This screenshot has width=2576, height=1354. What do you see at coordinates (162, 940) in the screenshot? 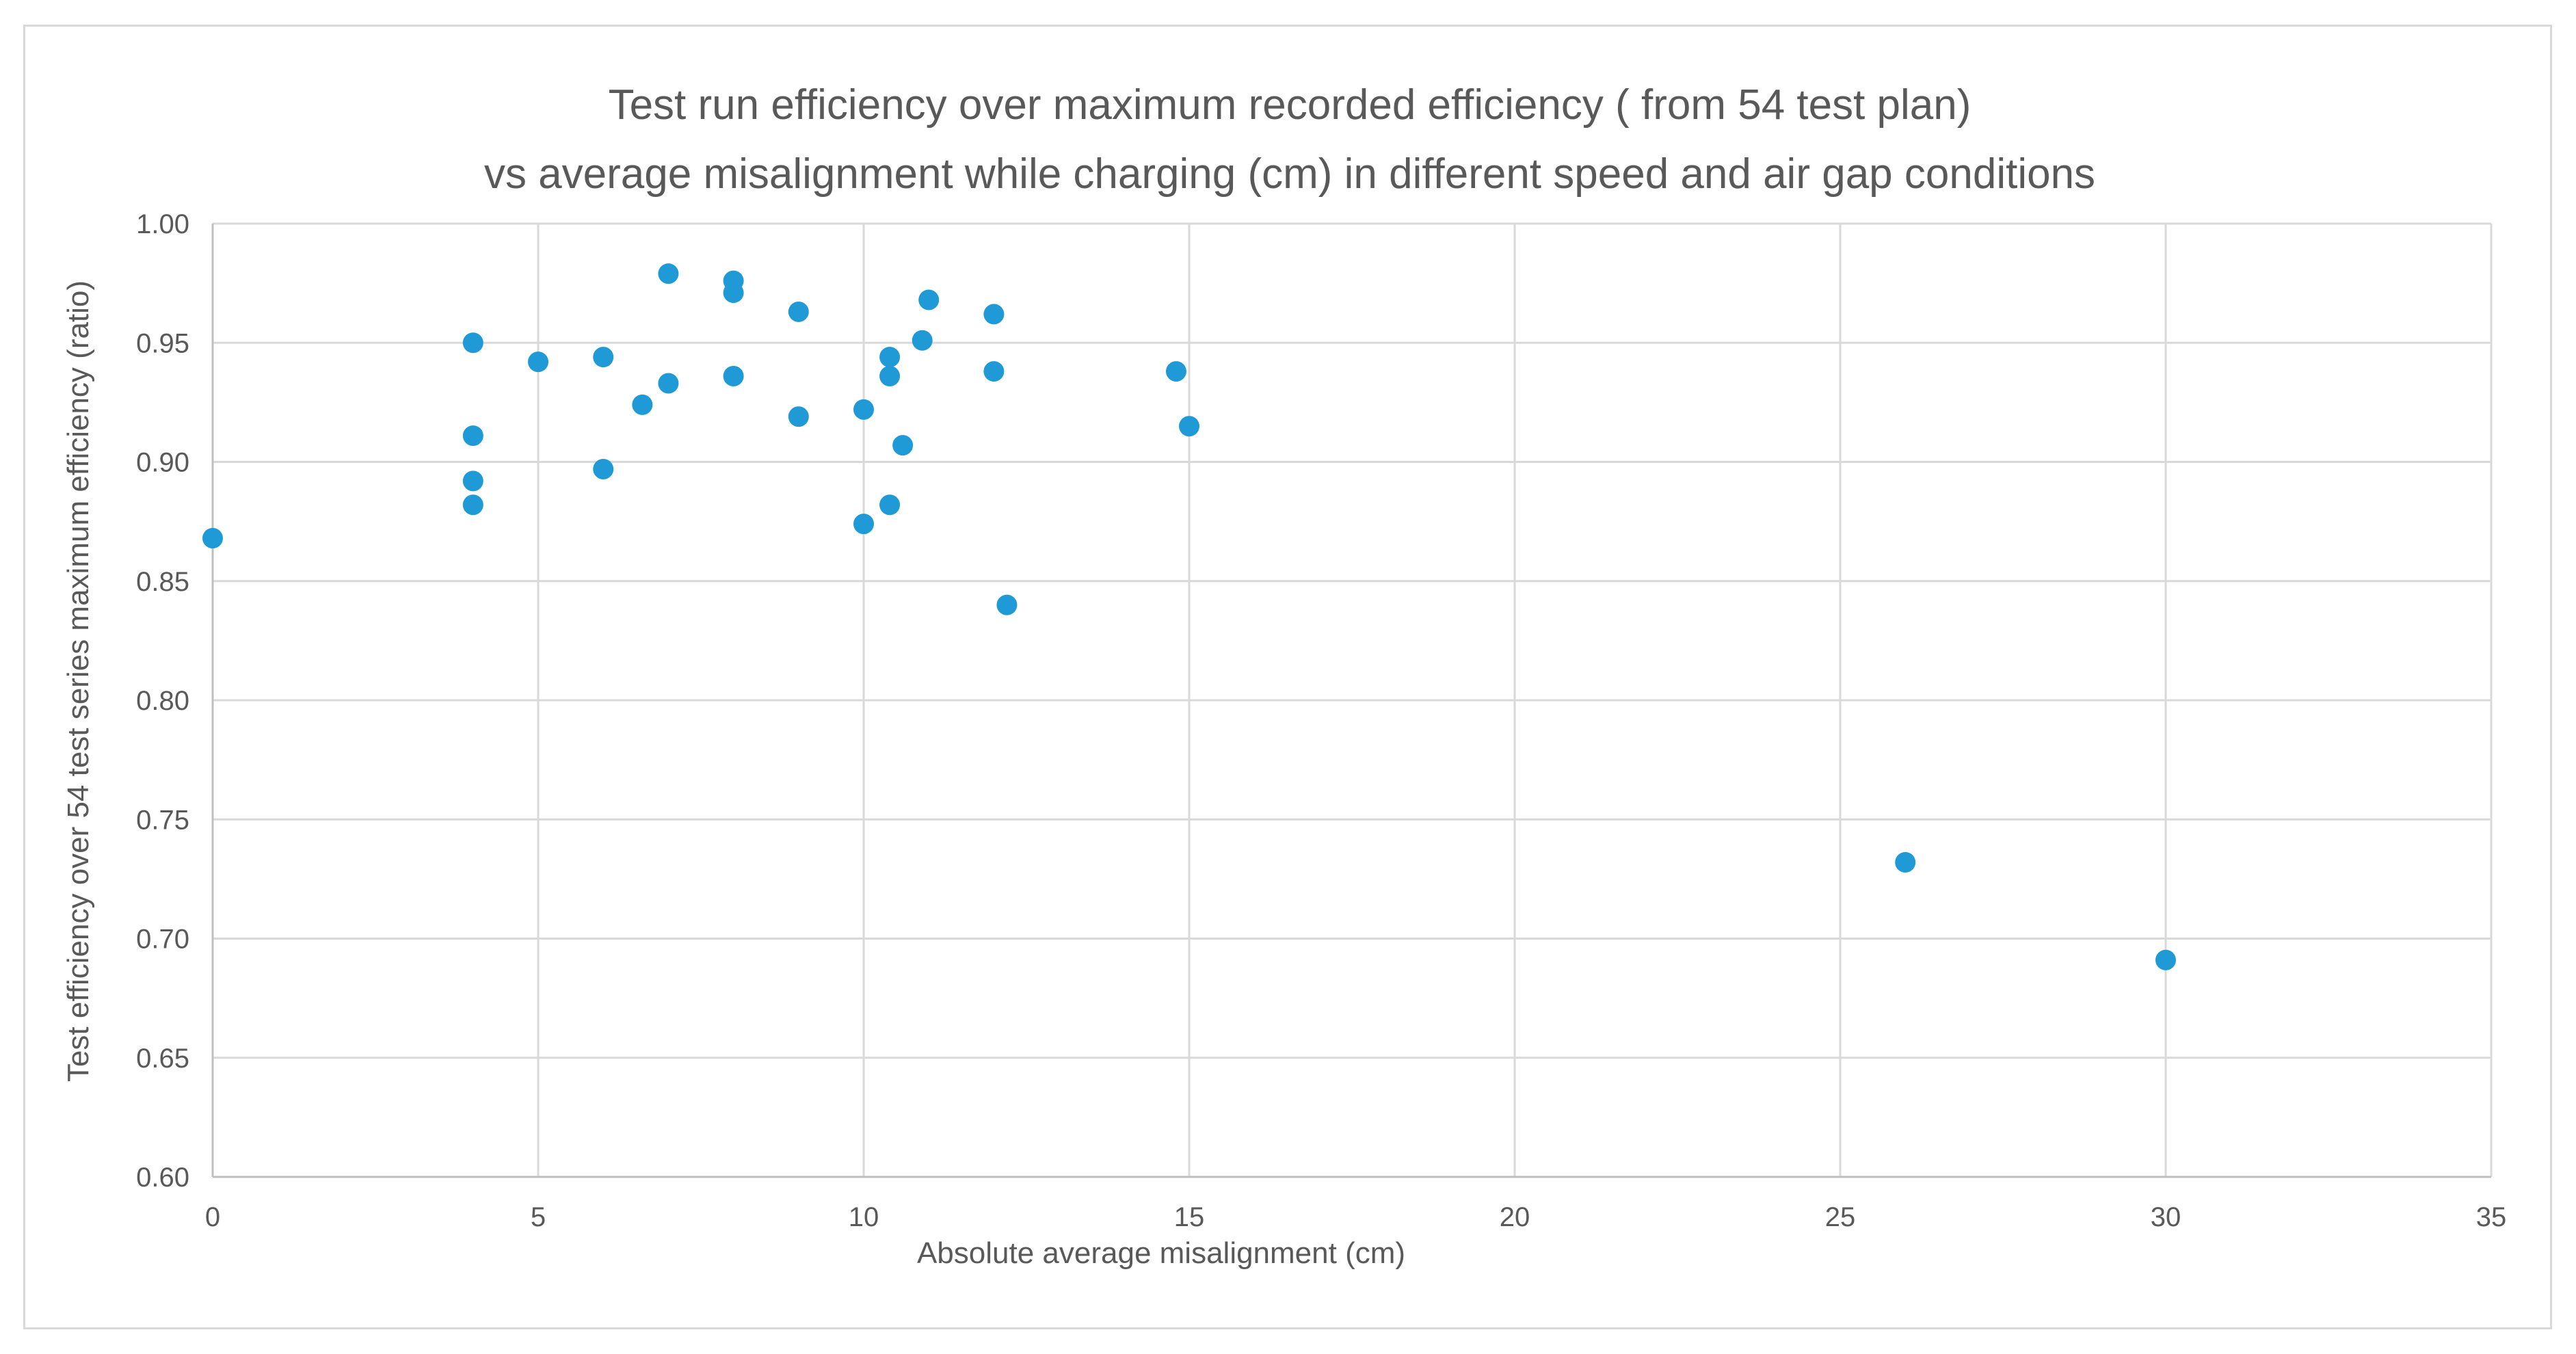
I see `y-tick-label: 0.70` at bounding box center [162, 940].